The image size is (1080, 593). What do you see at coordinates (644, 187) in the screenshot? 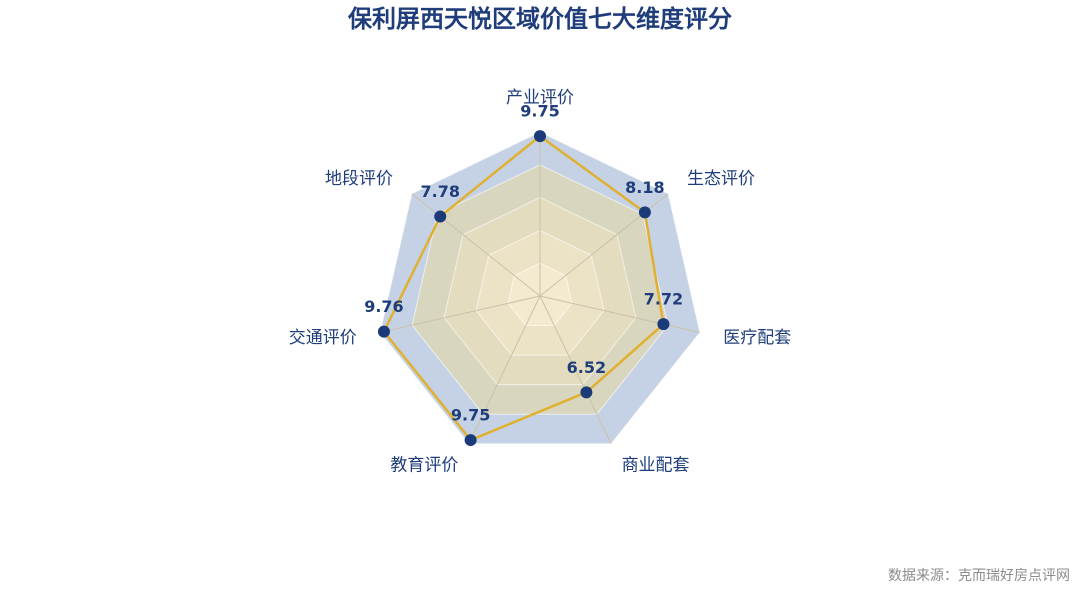
I see `value-label: 8.18` at bounding box center [644, 187].